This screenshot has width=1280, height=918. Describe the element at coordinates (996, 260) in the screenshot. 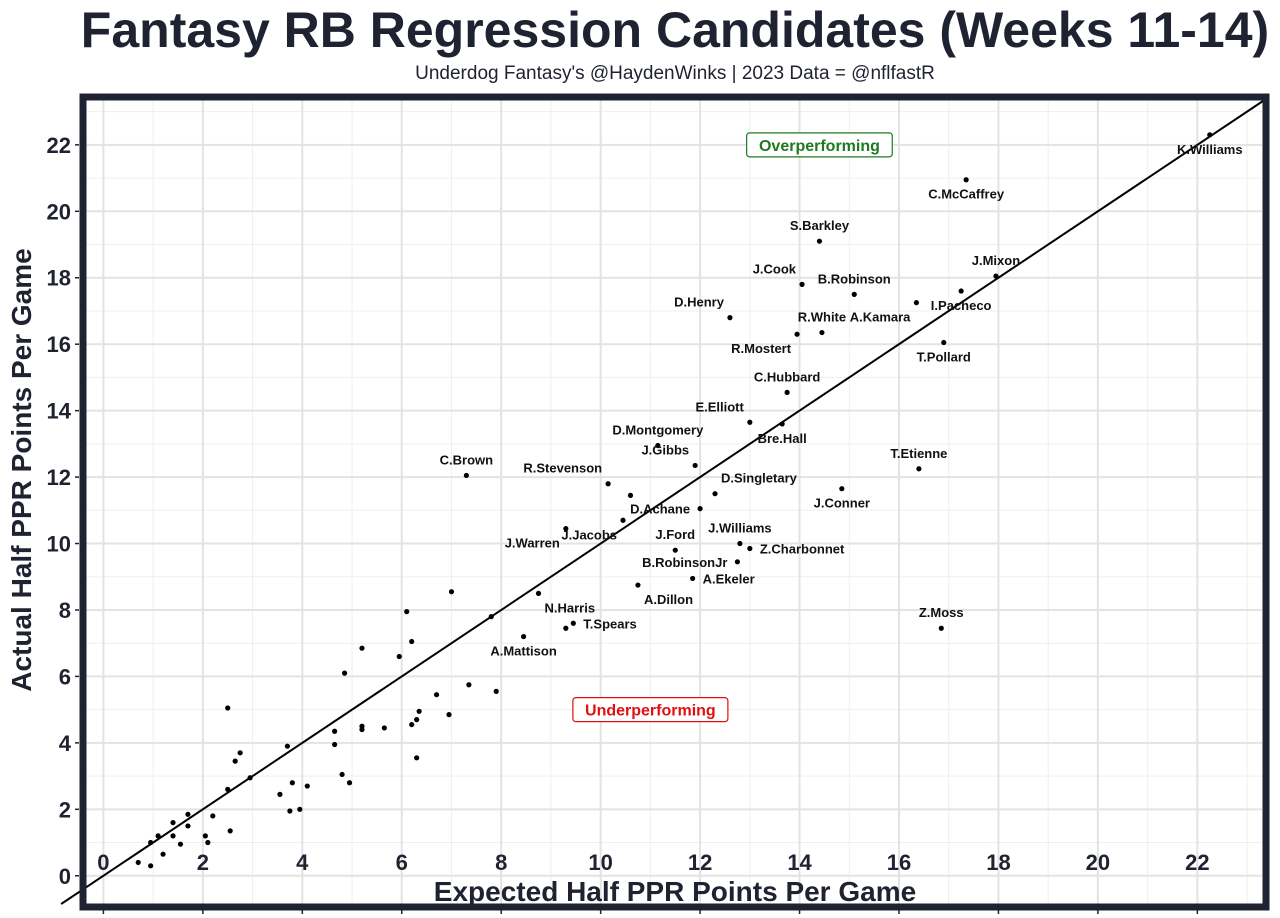

I see `point-label: J.Mixon` at that location.